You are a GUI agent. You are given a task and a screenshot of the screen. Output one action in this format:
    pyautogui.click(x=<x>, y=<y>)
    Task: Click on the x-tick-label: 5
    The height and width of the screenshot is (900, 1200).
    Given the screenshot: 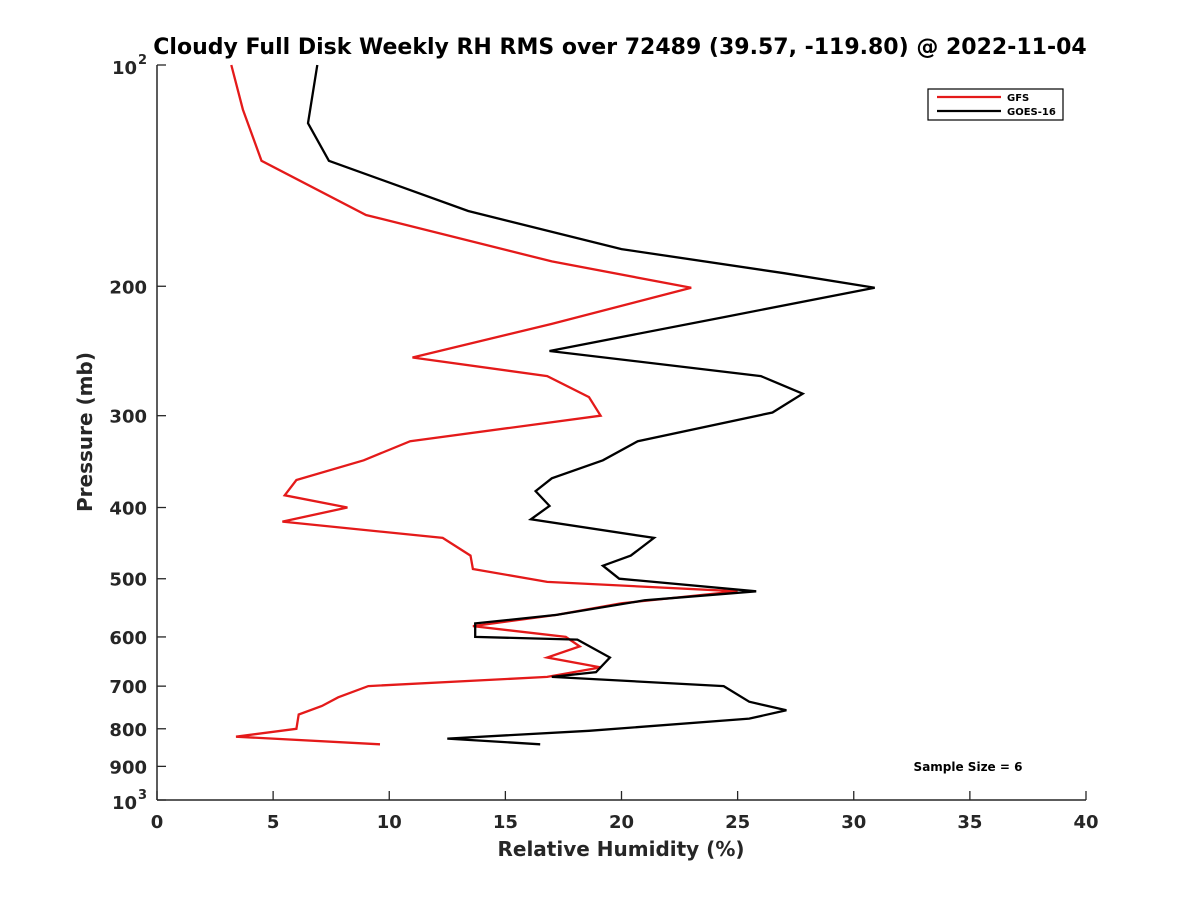 What is the action you would take?
    pyautogui.click(x=273, y=822)
    